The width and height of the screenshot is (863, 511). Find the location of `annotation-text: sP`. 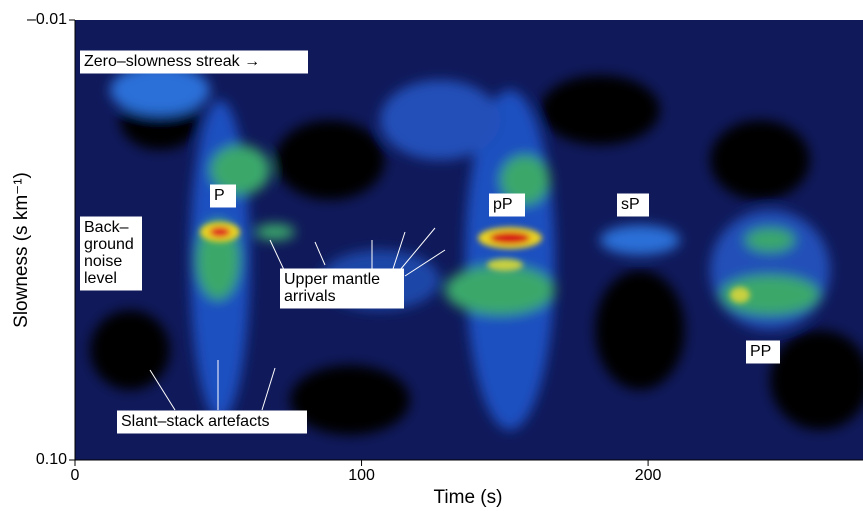

annotation-text: sP is located at coordinates (630, 204).